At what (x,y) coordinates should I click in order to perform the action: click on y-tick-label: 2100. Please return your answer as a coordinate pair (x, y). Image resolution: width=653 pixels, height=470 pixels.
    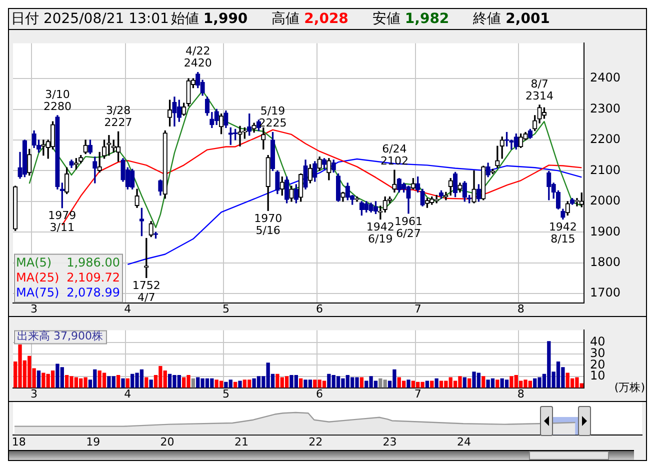
    Looking at the image, I should click on (605, 169).